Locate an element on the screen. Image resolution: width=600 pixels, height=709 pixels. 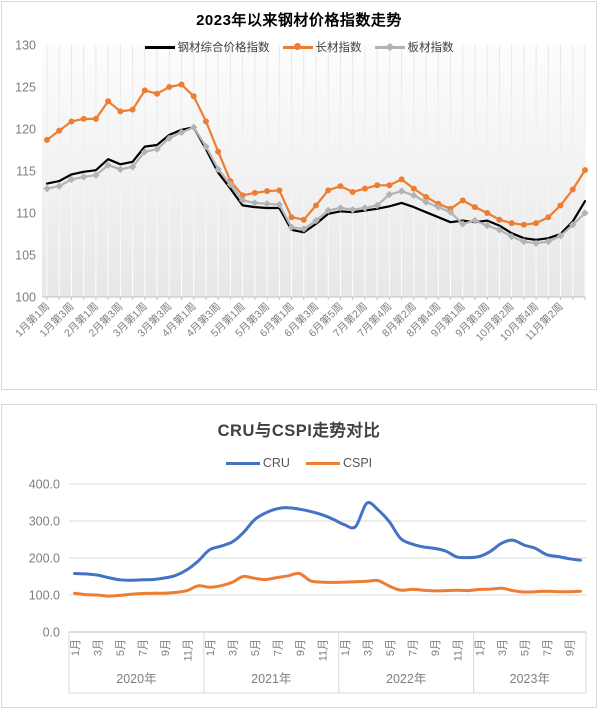
y-axis-label: 125 is located at coordinates (25, 88).